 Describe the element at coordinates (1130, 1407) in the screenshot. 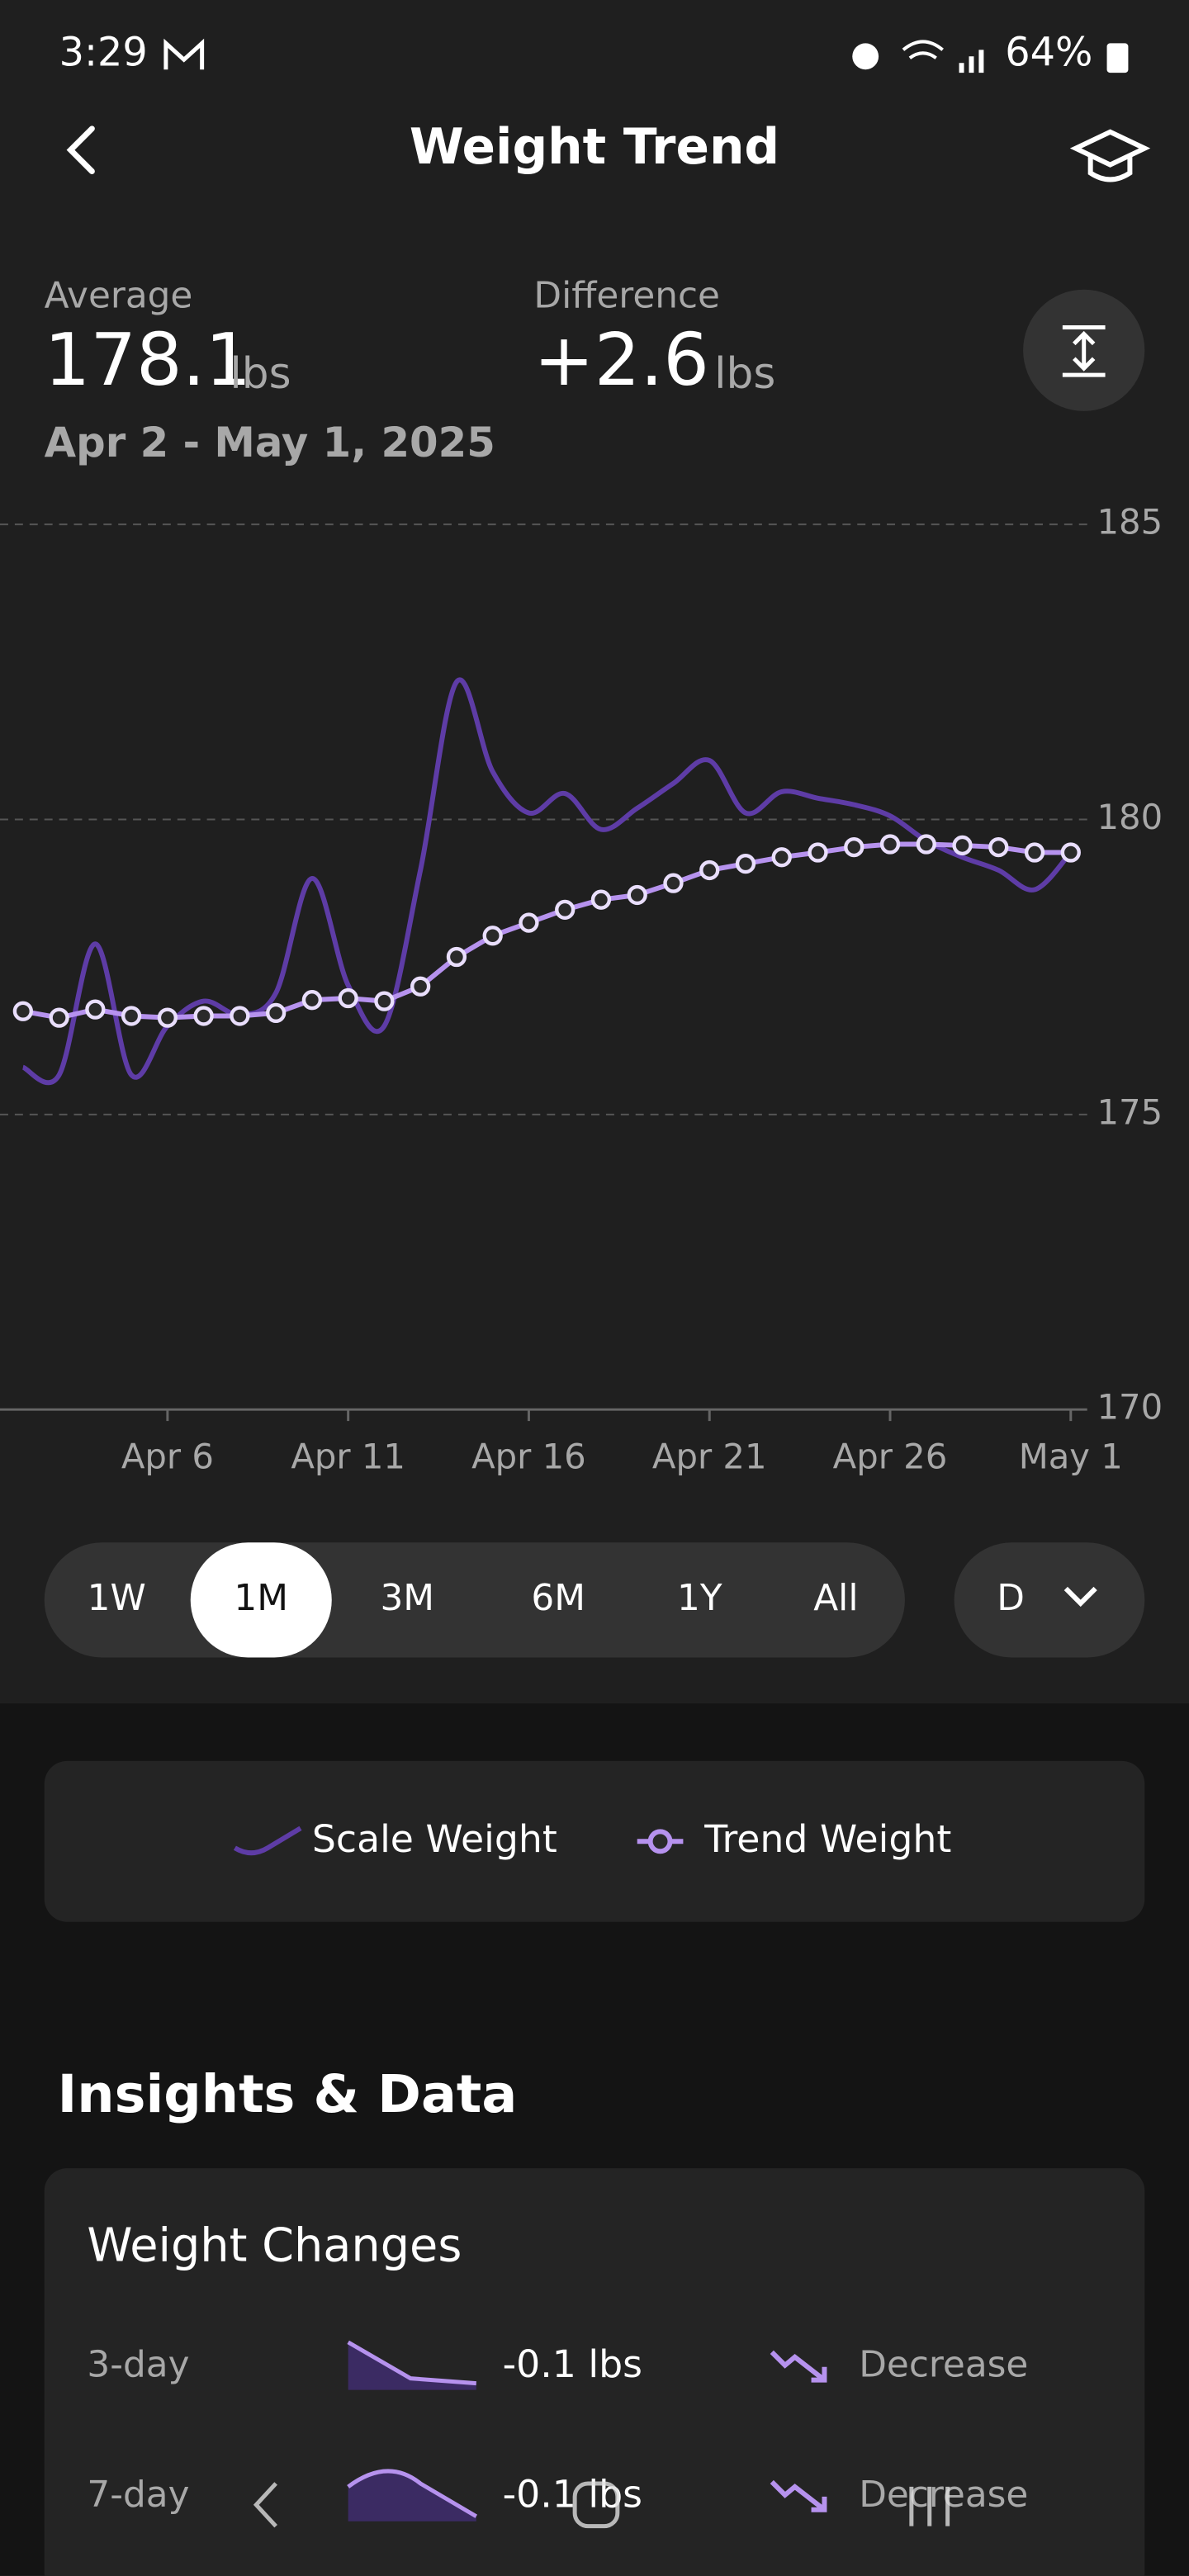

I see `y-tick-label: 170` at that location.